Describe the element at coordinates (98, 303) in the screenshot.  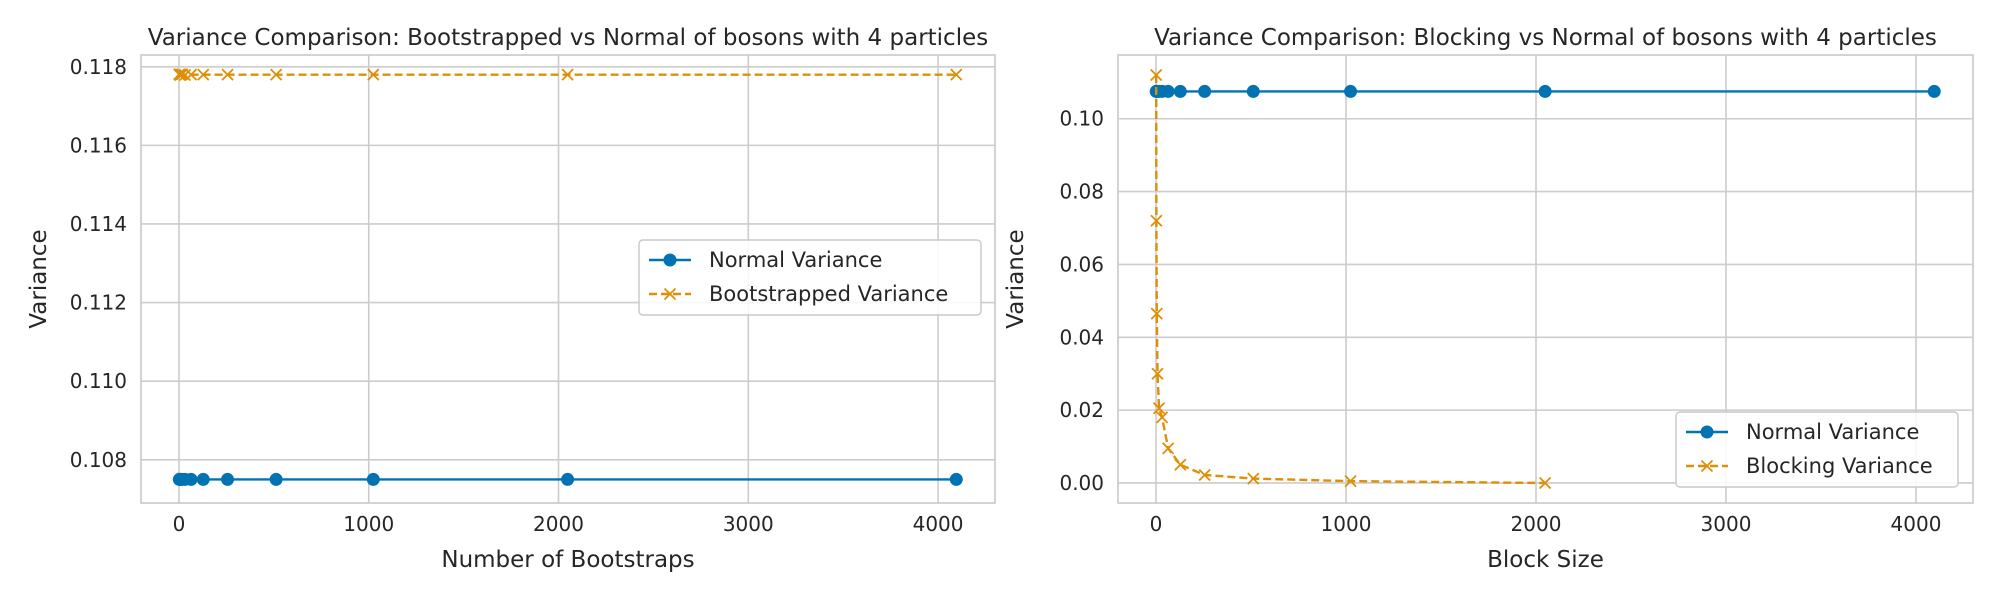
I see `y-tick-label: 0.112` at that location.